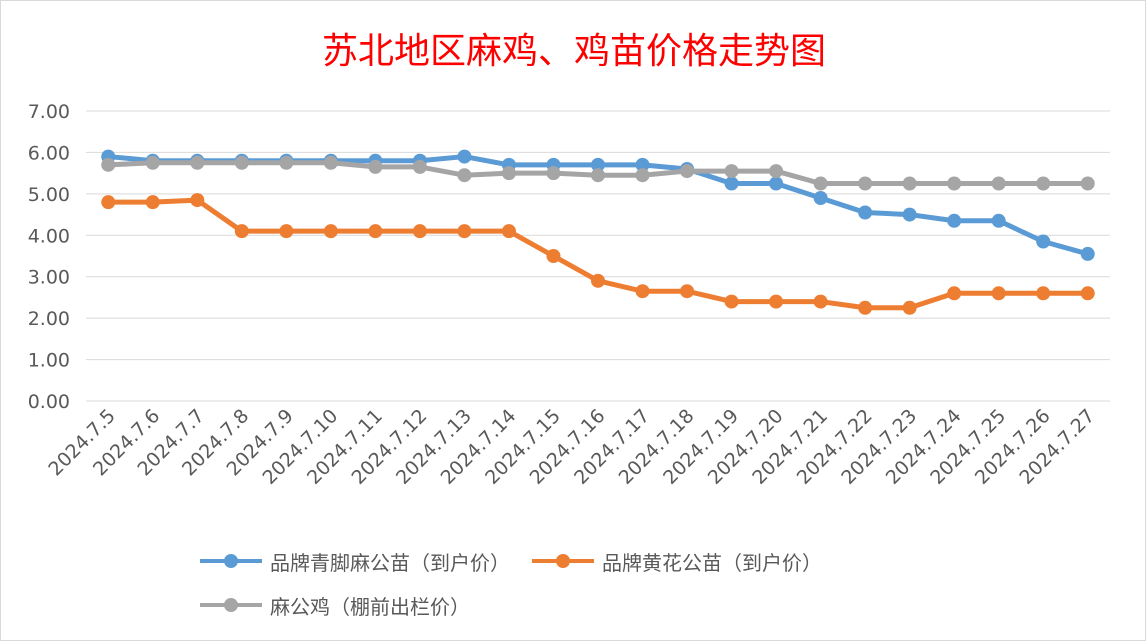  I want to click on y-tick-label: 2.00, so click(49, 319).